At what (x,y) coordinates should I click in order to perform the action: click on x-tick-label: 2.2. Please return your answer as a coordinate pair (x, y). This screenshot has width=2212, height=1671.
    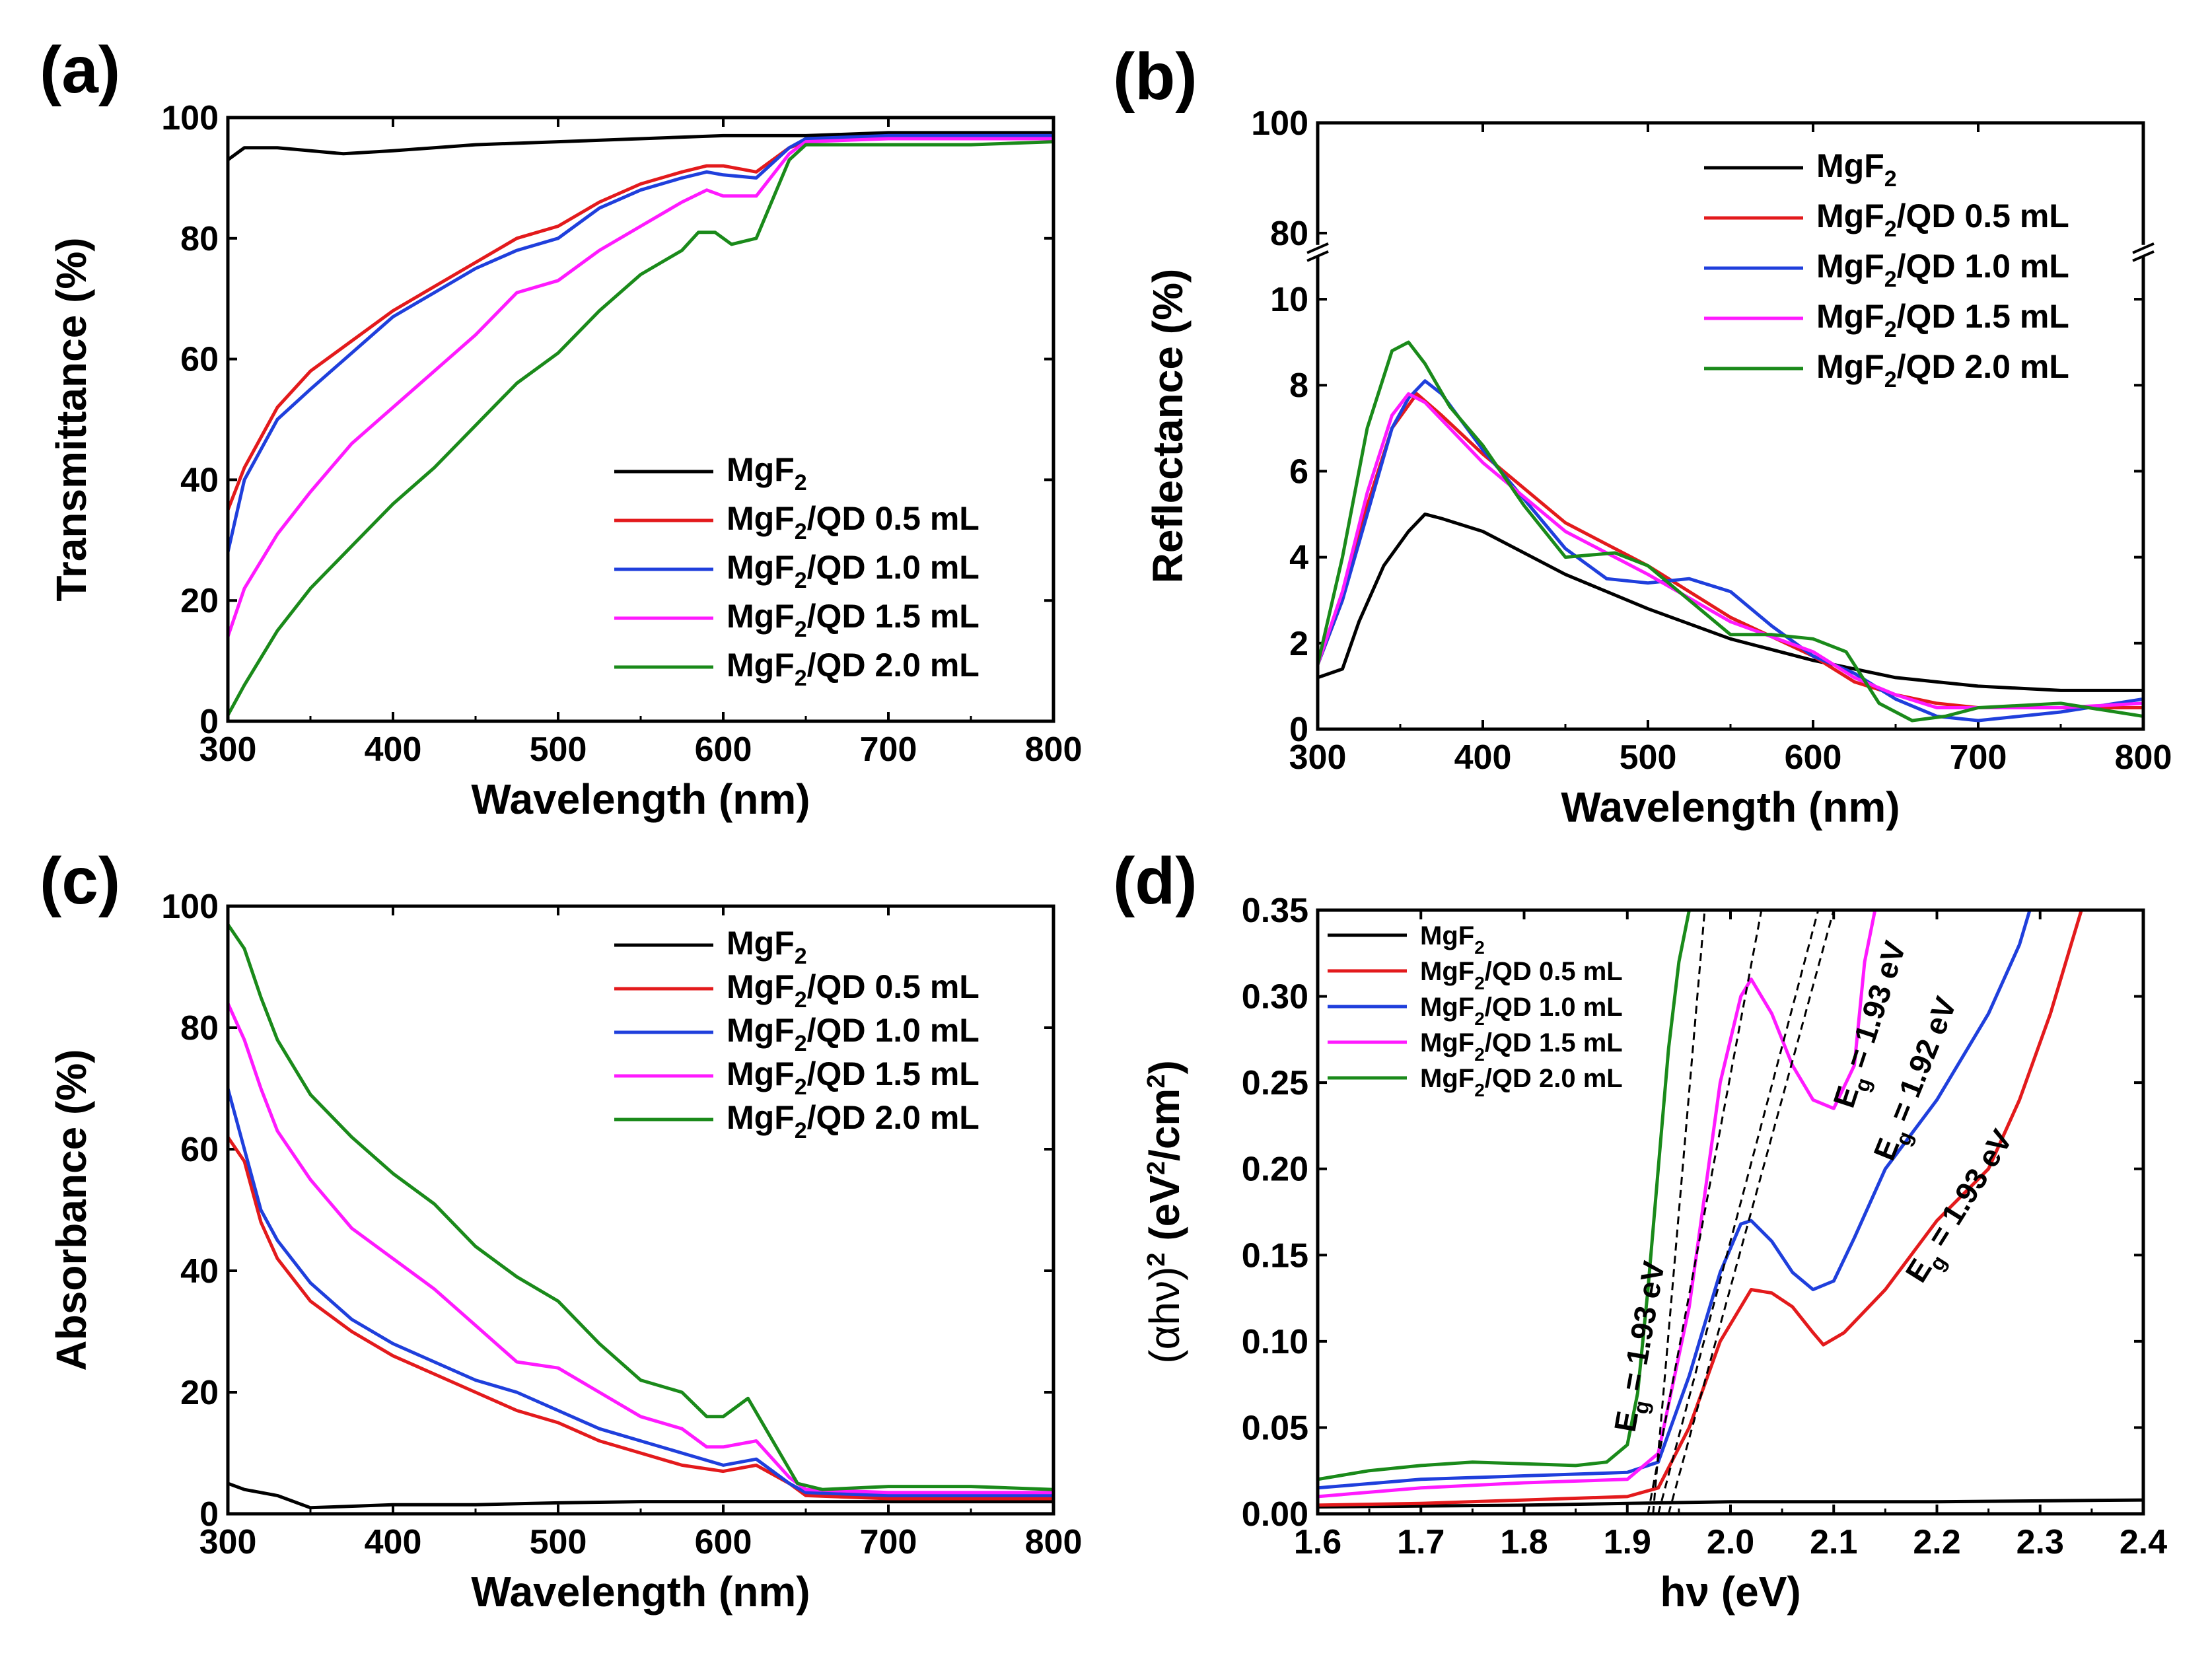
    Looking at the image, I should click on (1936, 1542).